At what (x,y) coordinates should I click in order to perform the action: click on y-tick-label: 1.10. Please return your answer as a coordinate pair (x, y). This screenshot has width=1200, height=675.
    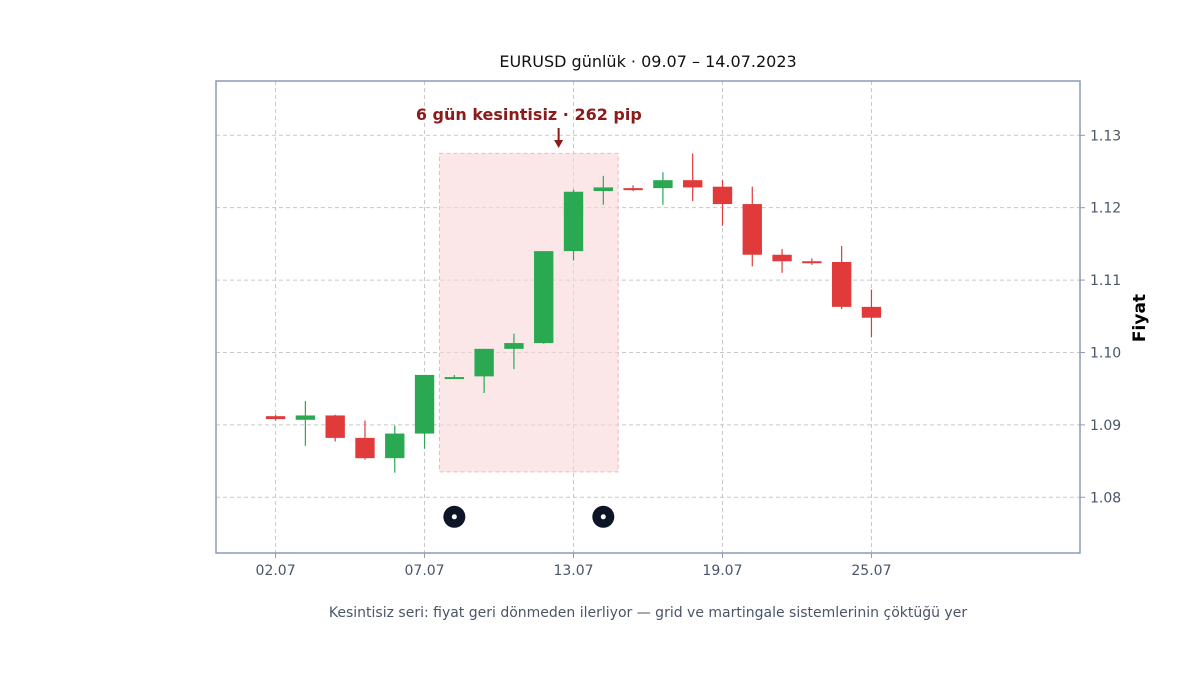
    Looking at the image, I should click on (1105, 353).